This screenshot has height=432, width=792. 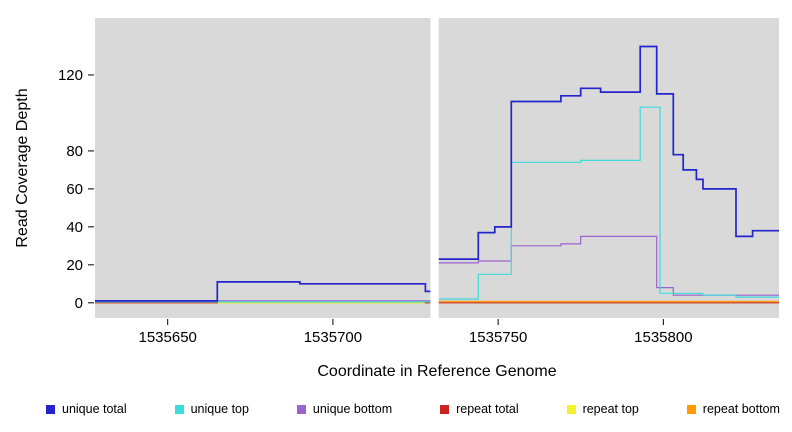 I want to click on legend-swatch-unique-bottom, so click(x=301, y=409).